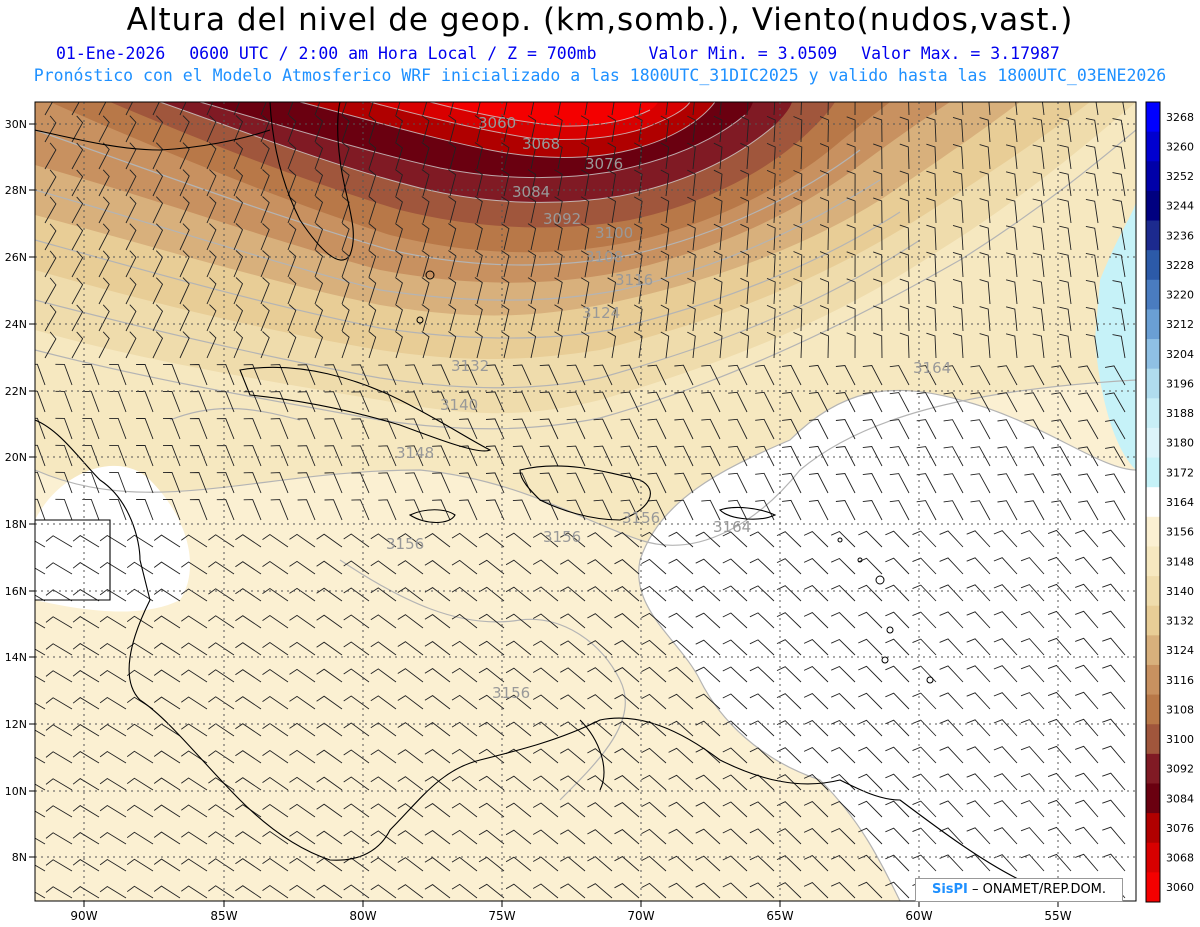 This screenshot has width=1200, height=927. I want to click on lat-label: 12N, so click(16, 724).